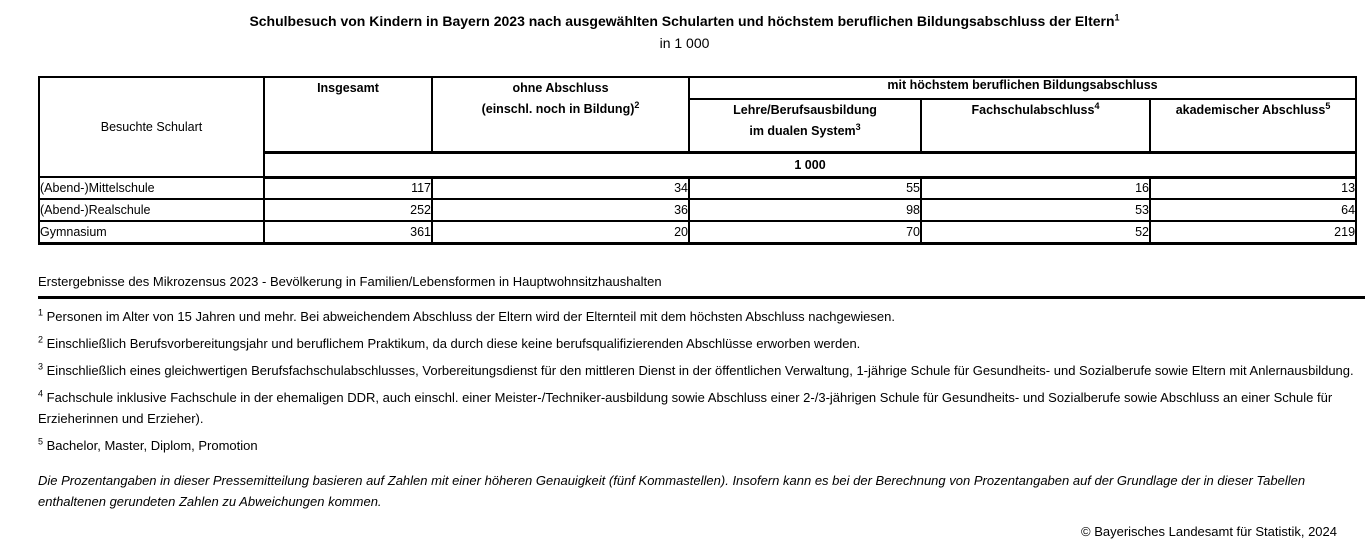 Image resolution: width=1369 pixels, height=557 pixels. I want to click on footnote-4-marker: 4, so click(41, 393).